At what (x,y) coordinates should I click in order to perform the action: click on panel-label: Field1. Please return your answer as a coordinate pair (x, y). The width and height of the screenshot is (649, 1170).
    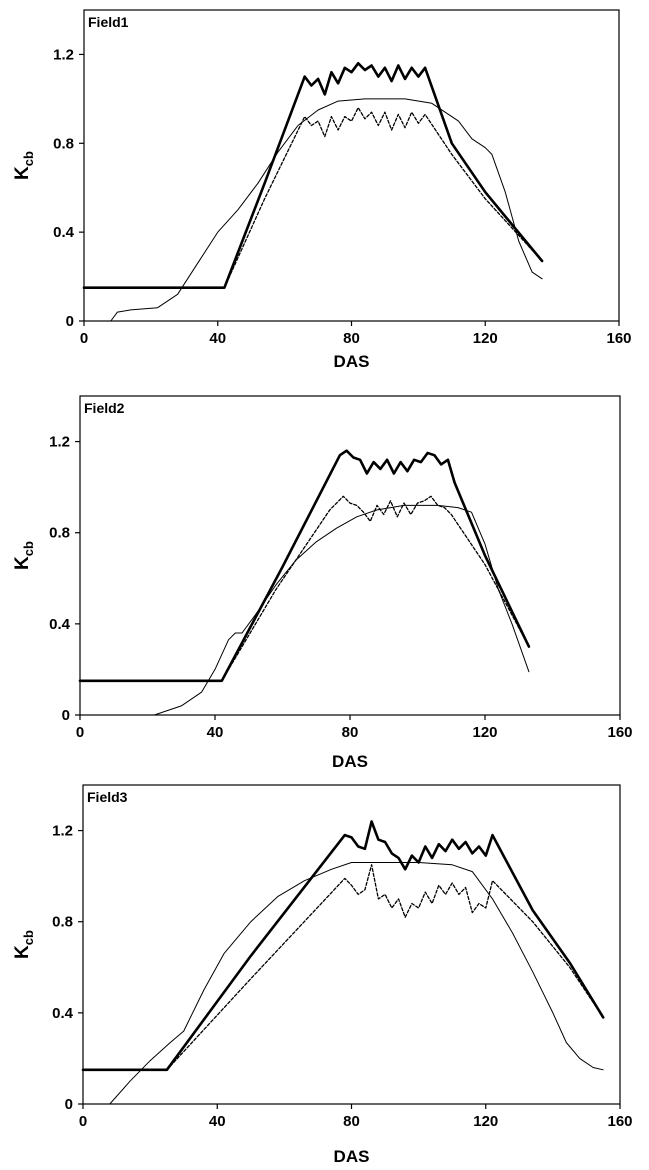
    Looking at the image, I should click on (108, 22).